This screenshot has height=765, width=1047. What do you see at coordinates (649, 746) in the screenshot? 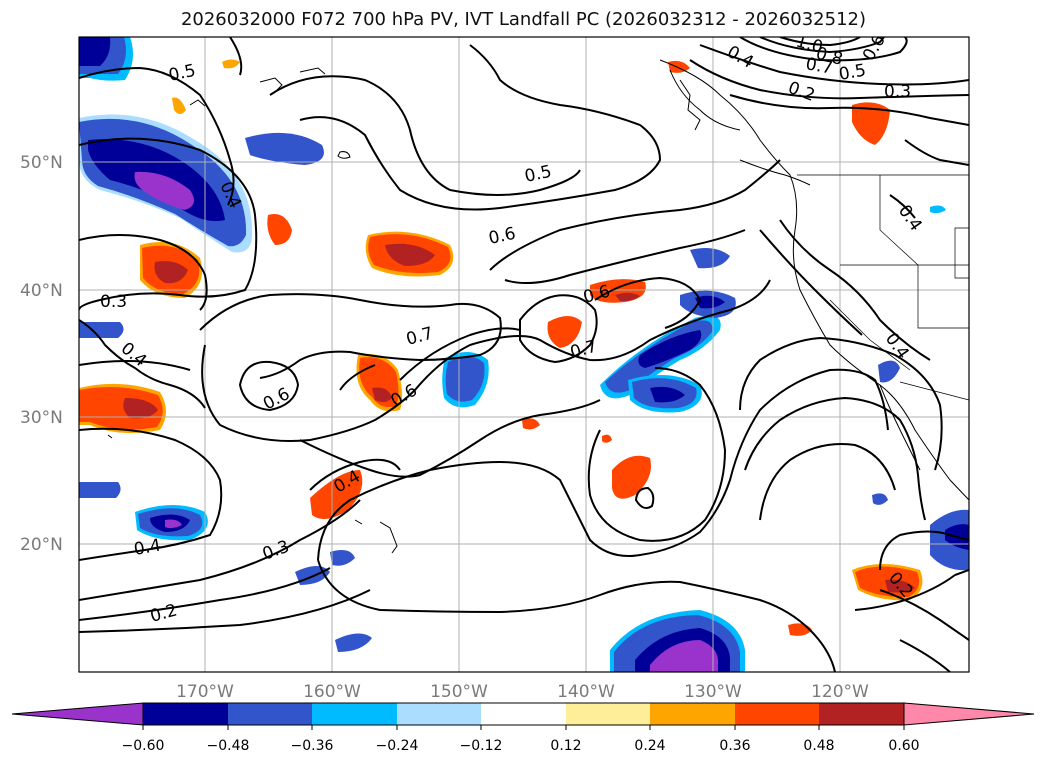
I see `colorbar-tick-label: 0.24` at bounding box center [649, 746].